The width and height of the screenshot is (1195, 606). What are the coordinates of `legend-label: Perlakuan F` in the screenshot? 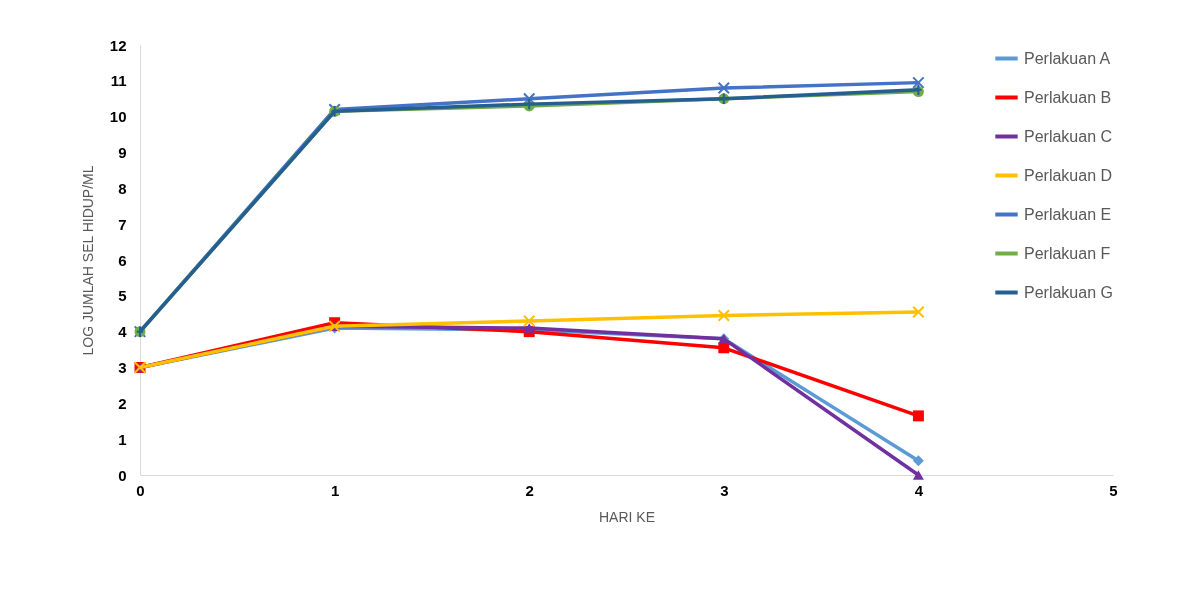 It's located at (1067, 253).